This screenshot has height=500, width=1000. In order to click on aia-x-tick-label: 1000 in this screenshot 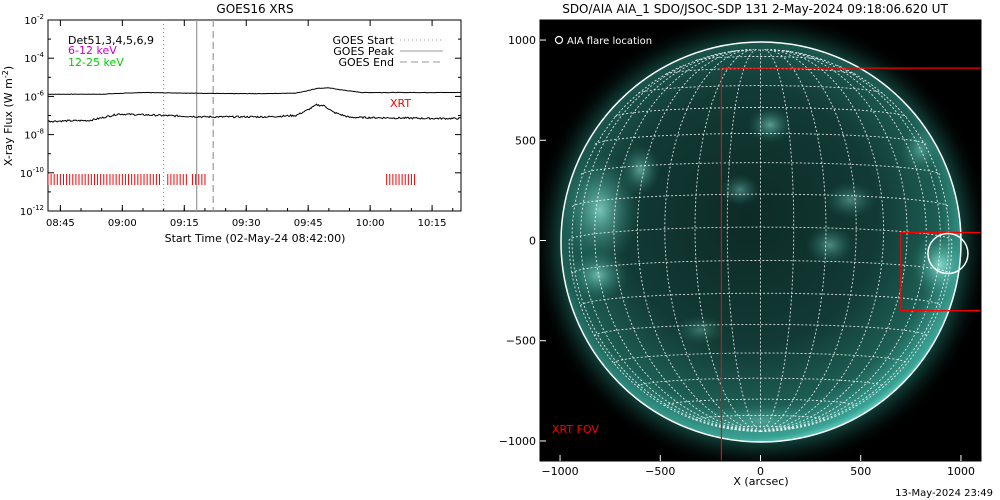, I will do `click(961, 471)`.